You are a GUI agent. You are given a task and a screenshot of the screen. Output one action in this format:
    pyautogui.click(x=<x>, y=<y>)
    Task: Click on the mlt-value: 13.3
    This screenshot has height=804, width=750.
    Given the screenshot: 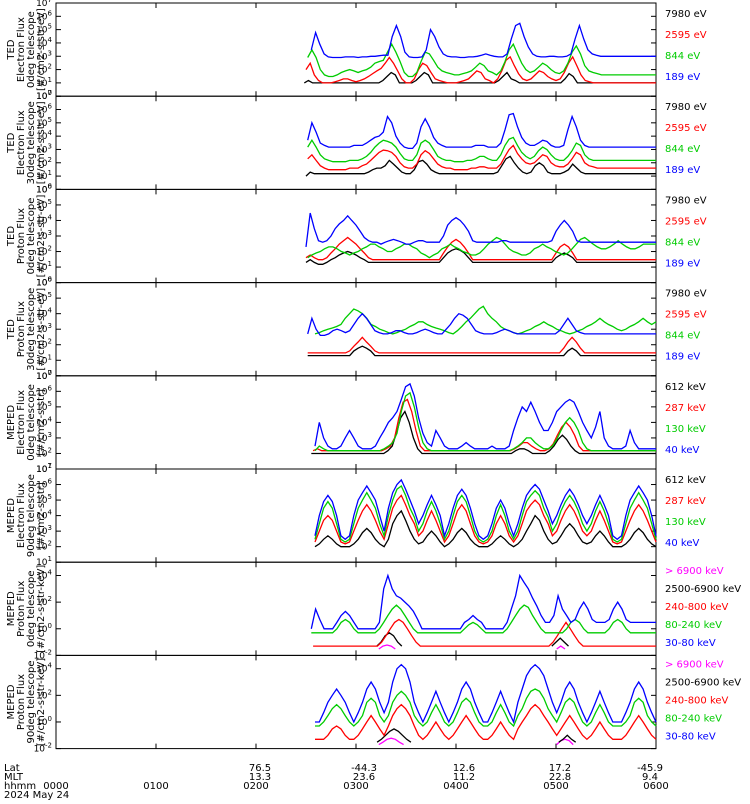 What is the action you would take?
    pyautogui.click(x=260, y=777)
    